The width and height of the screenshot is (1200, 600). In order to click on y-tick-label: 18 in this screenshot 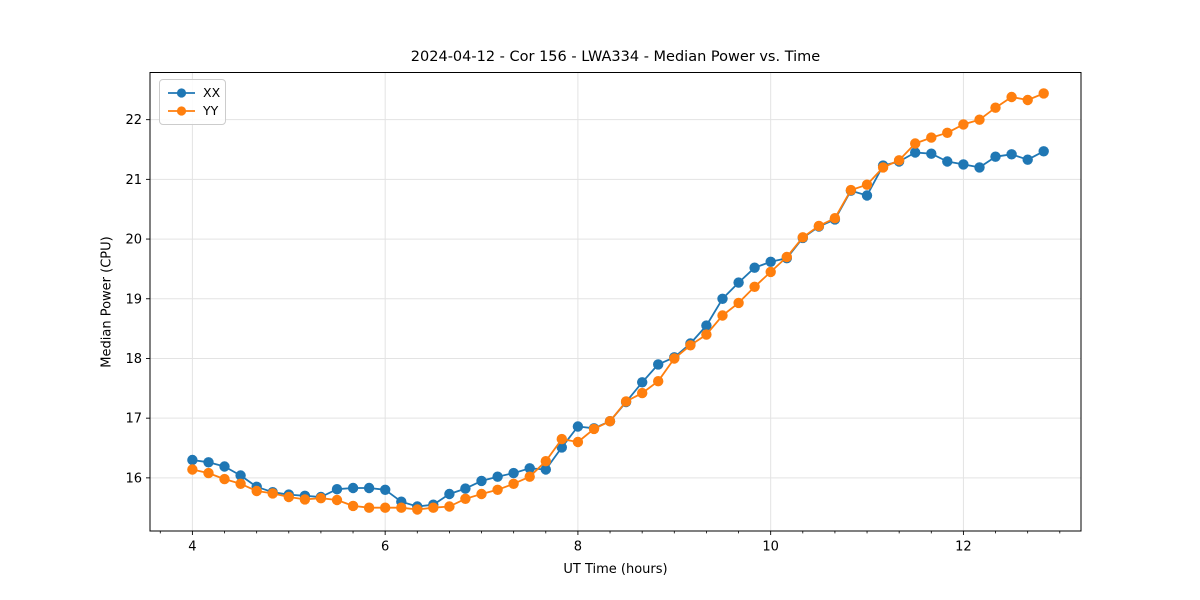, I will do `click(133, 359)`.